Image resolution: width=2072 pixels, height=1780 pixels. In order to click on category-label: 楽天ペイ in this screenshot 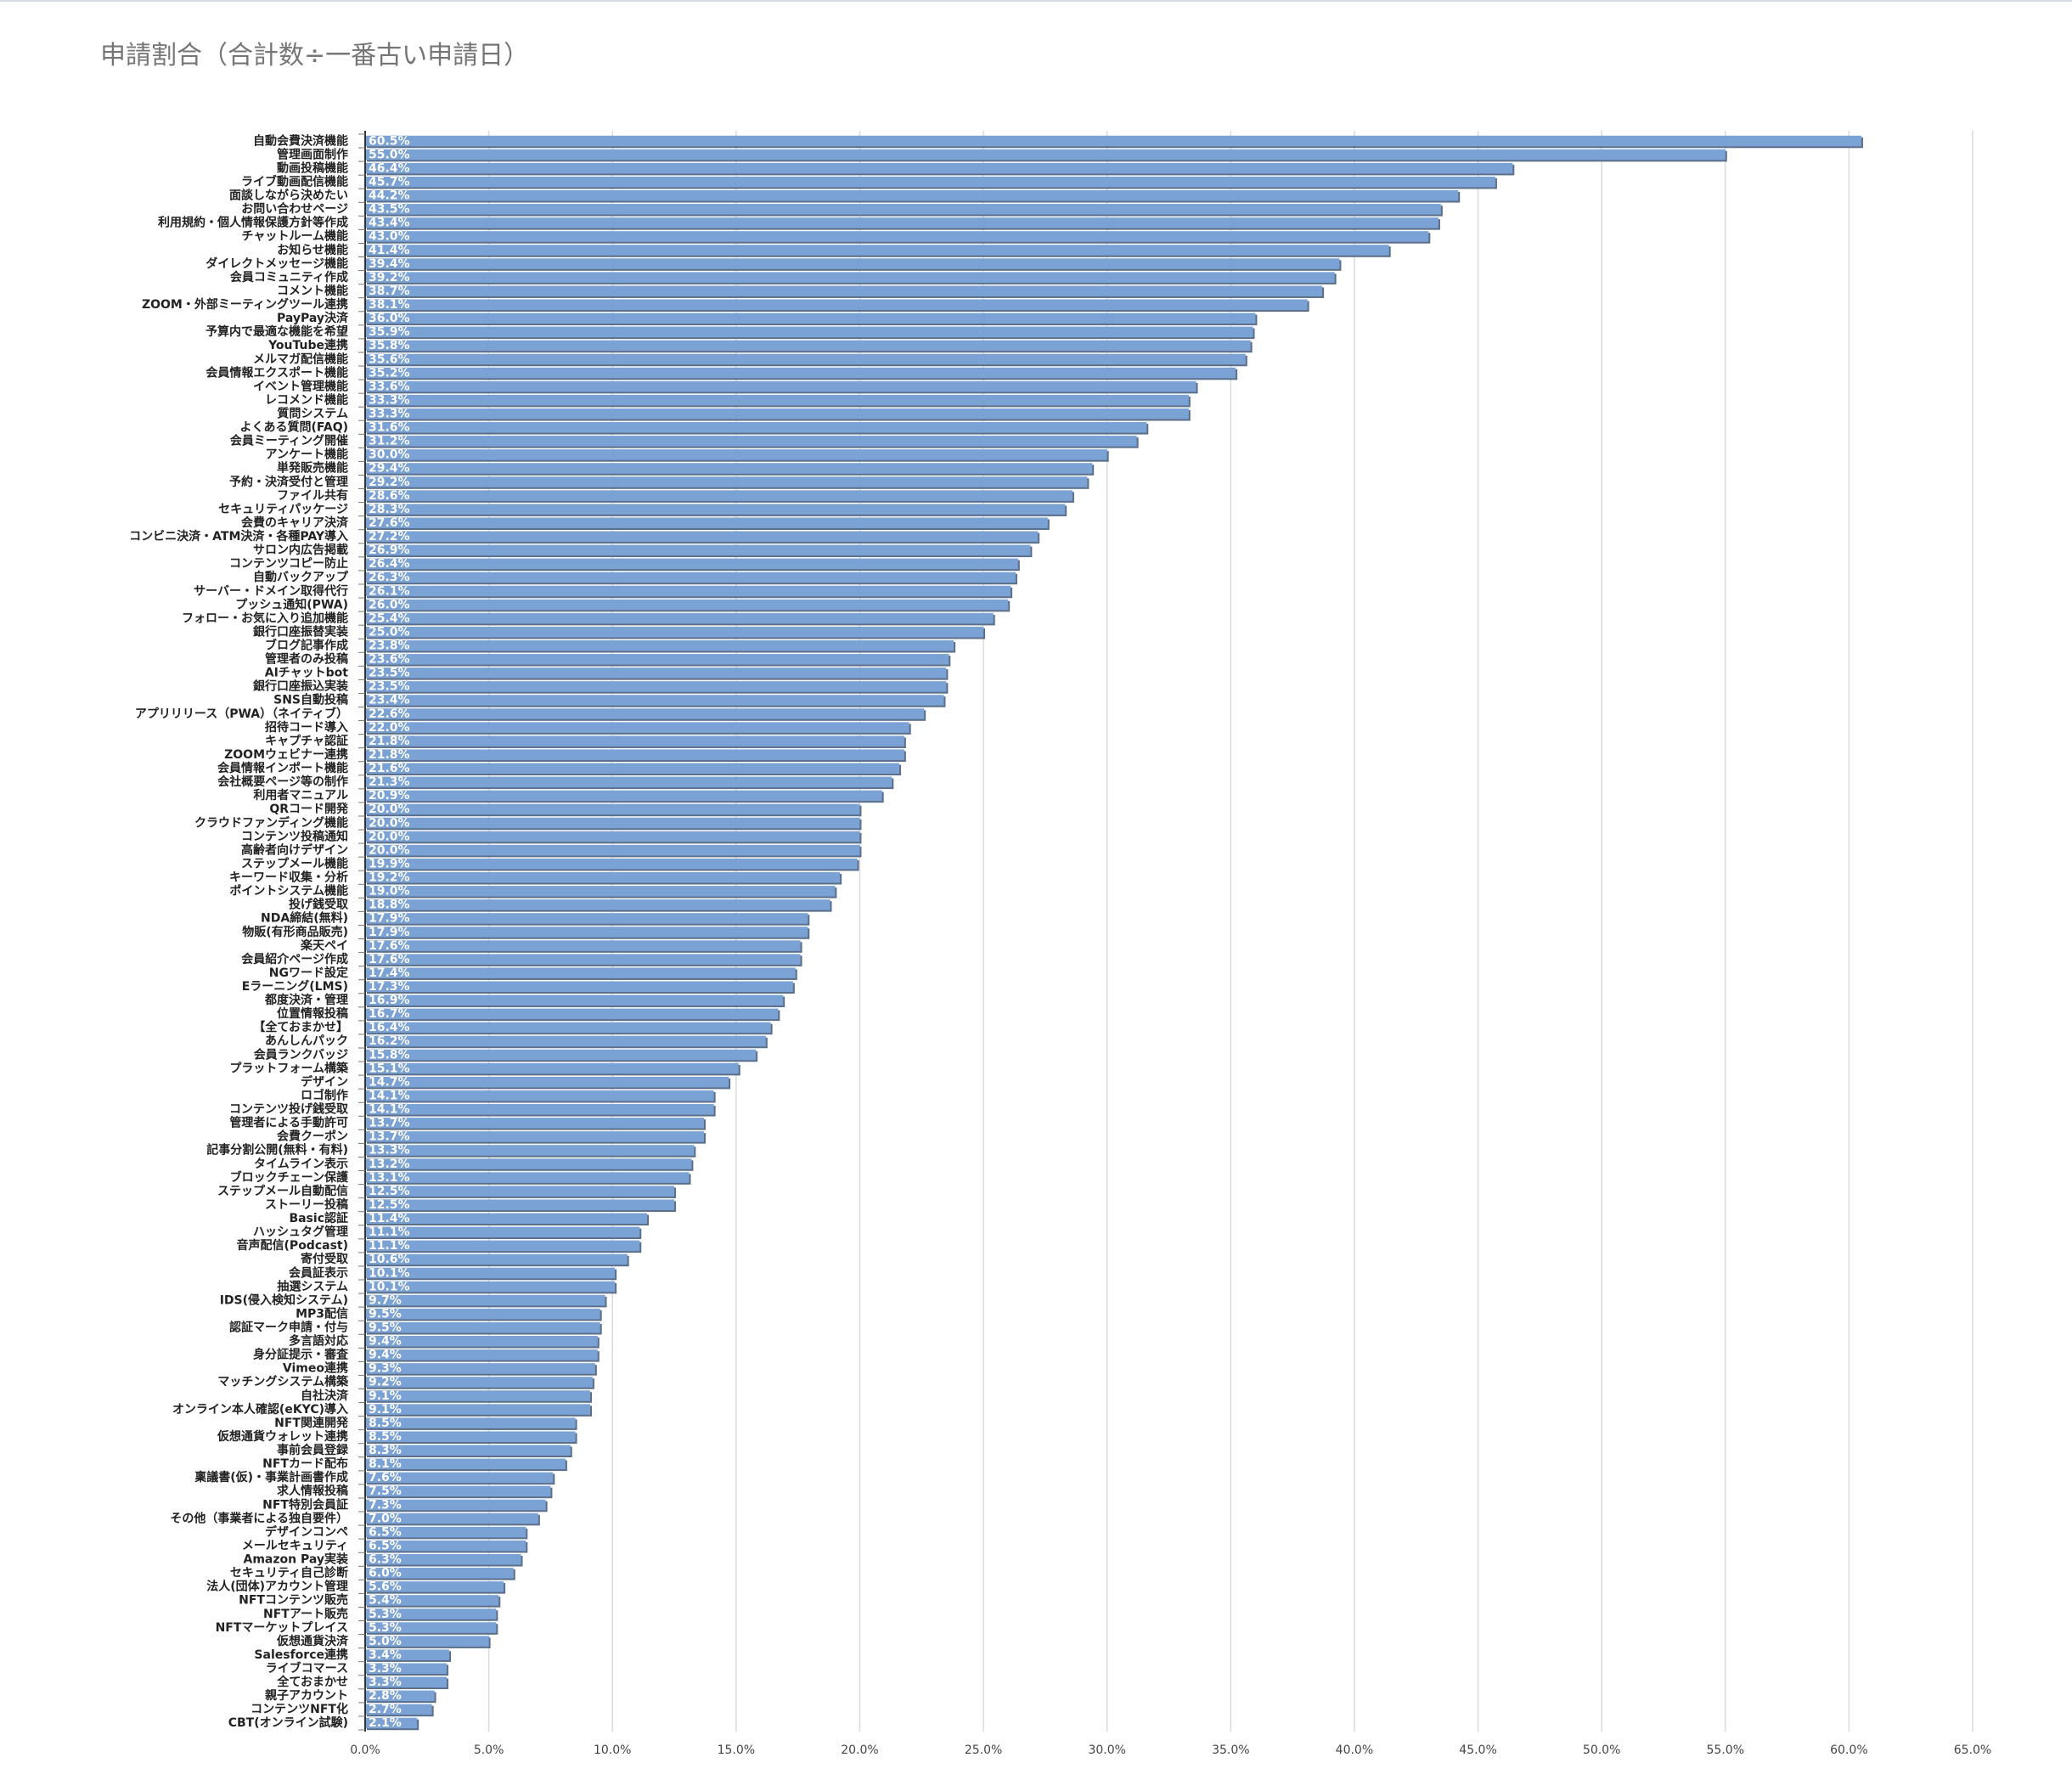, I will do `click(324, 945)`.